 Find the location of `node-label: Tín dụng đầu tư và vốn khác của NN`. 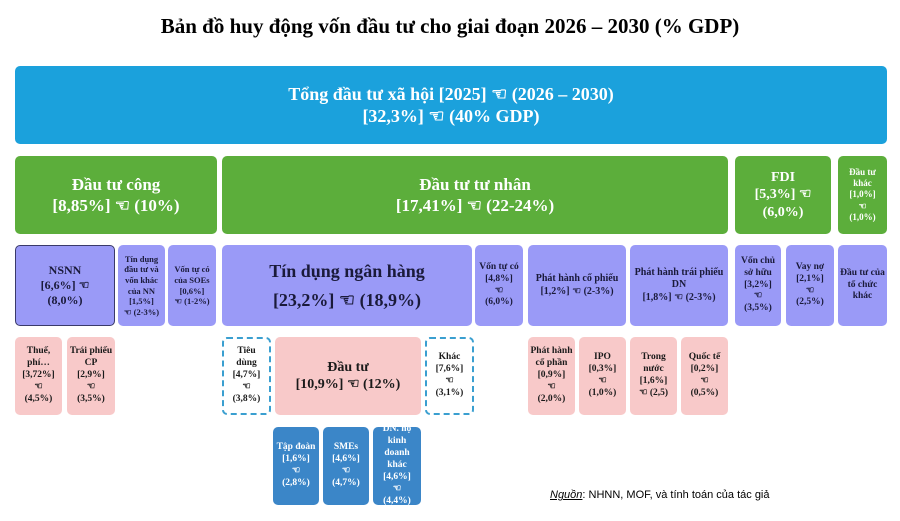

node-label: Tín dụng đầu tư và vốn khác của NN is located at coordinates (141, 274).